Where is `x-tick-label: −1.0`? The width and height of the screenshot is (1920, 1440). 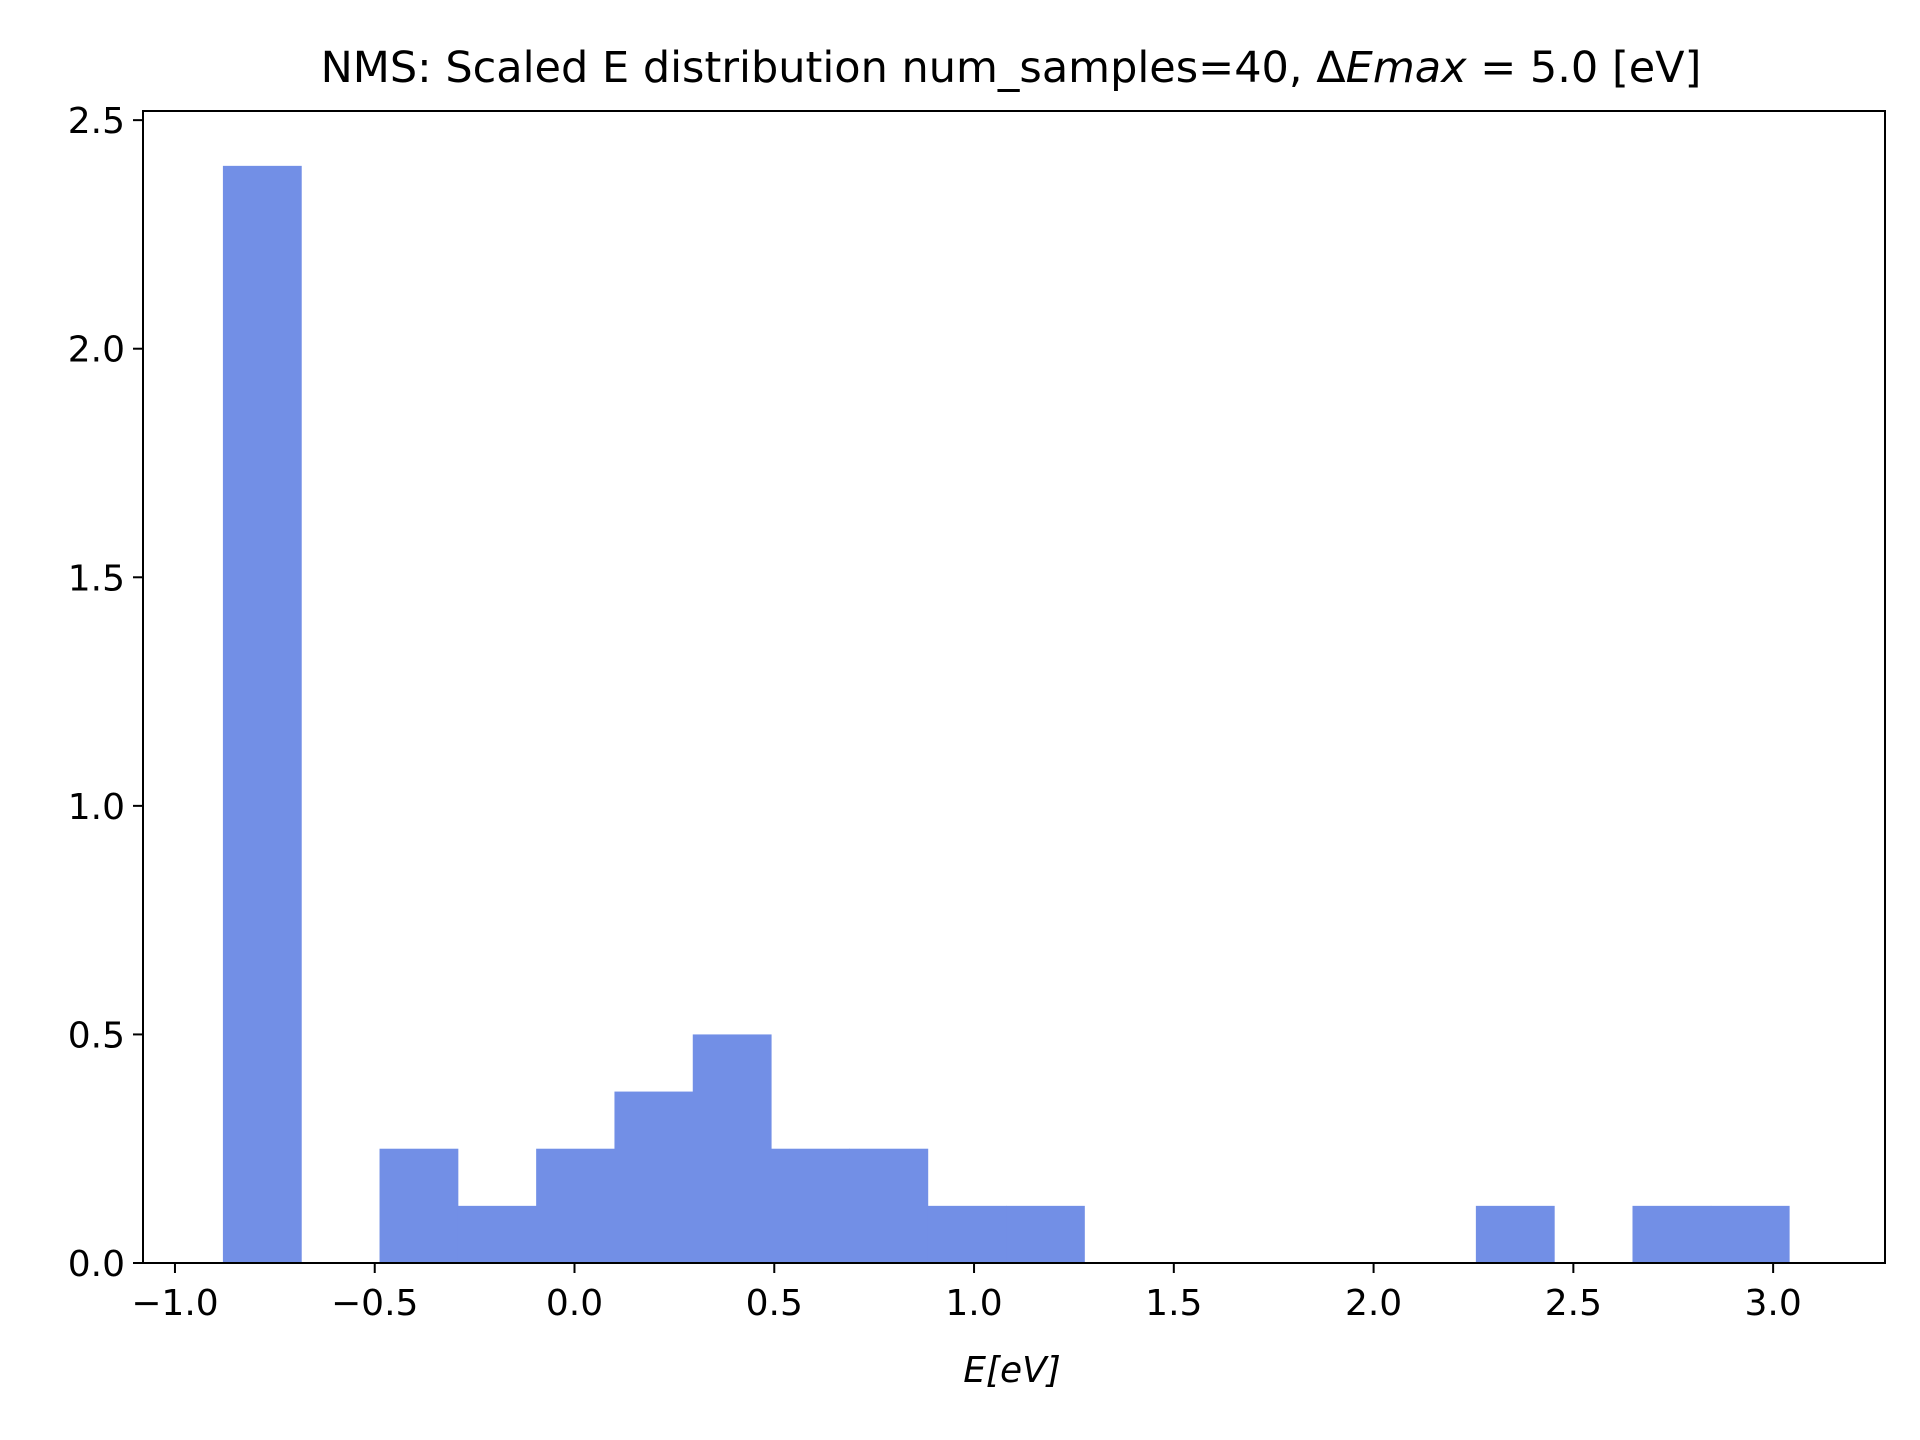
x-tick-label: −1.0 is located at coordinates (174, 1303).